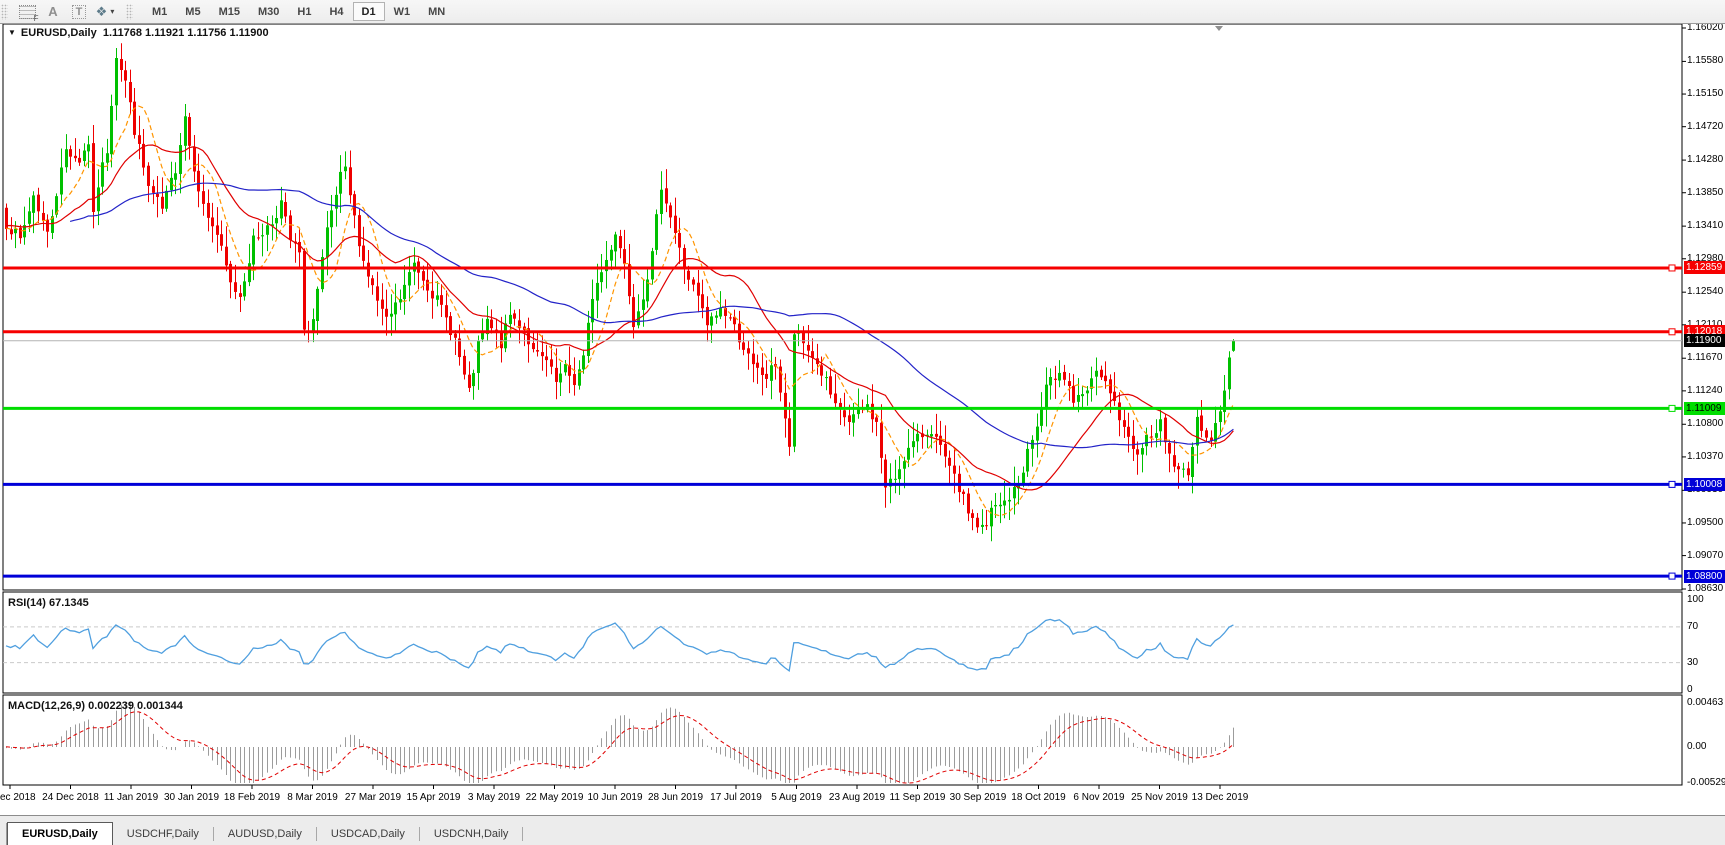 The image size is (1725, 845). I want to click on timeframe-button-d1: D1, so click(368, 11).